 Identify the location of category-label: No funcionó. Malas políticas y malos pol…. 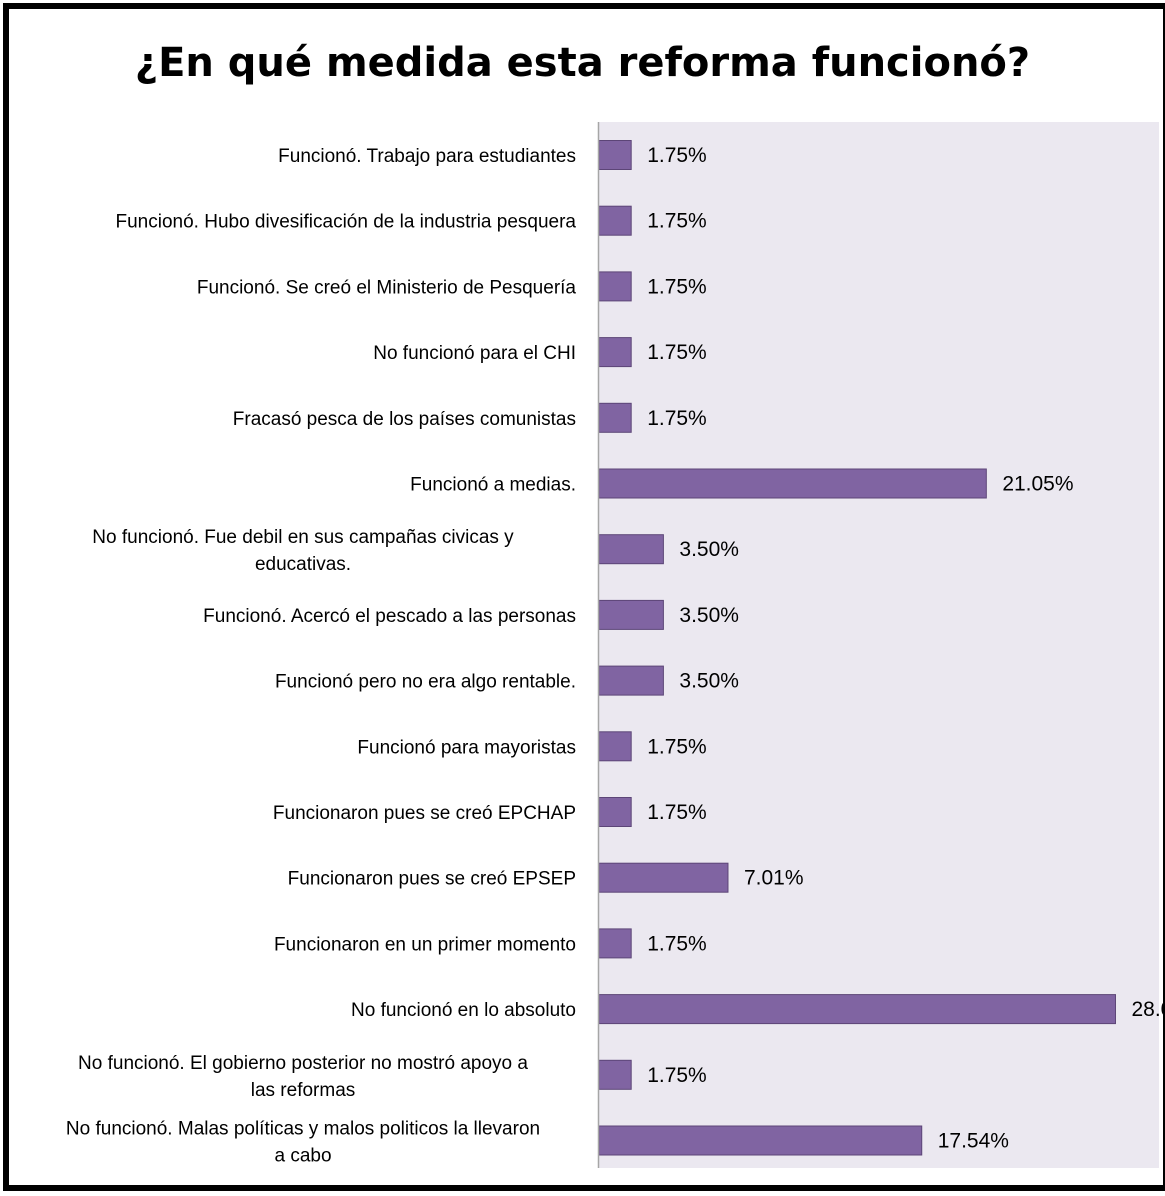
(303, 1143).